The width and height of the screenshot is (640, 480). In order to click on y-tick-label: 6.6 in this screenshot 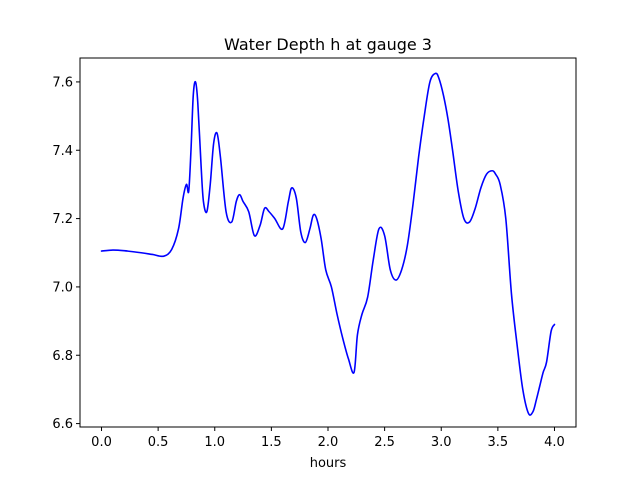, I will do `click(62, 424)`.